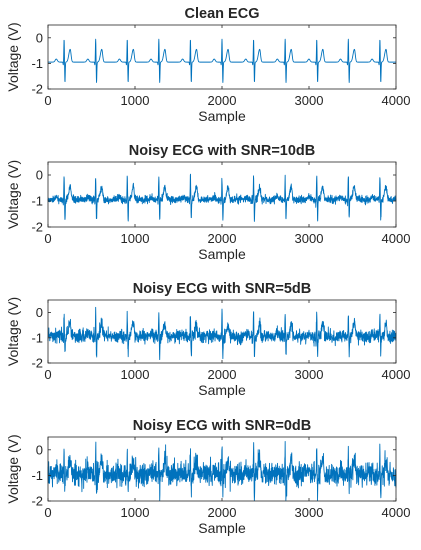  What do you see at coordinates (222, 14) in the screenshot?
I see `chart-title: Clean ECG` at bounding box center [222, 14].